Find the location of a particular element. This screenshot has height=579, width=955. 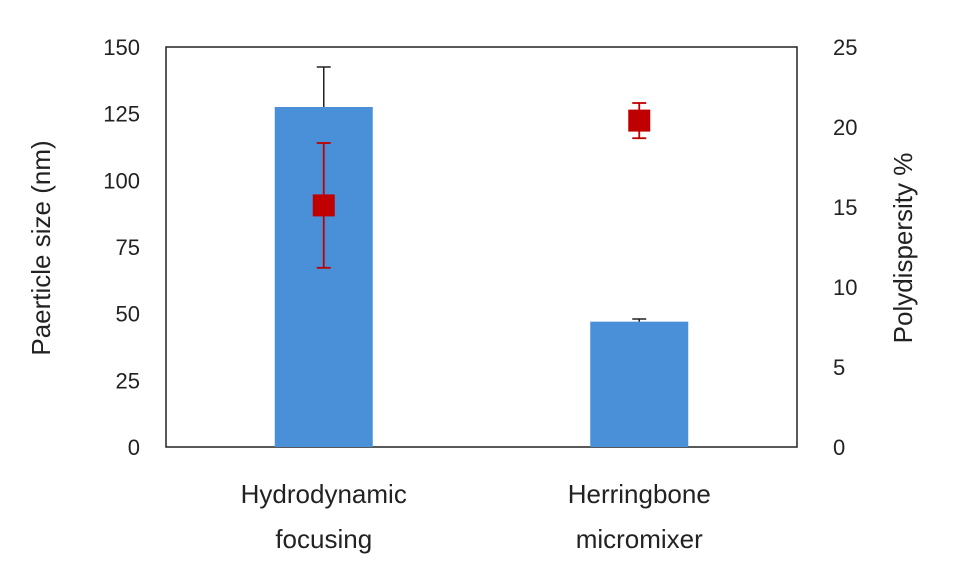

y-axis-title: Paerticle size (nm) is located at coordinates (41, 247).